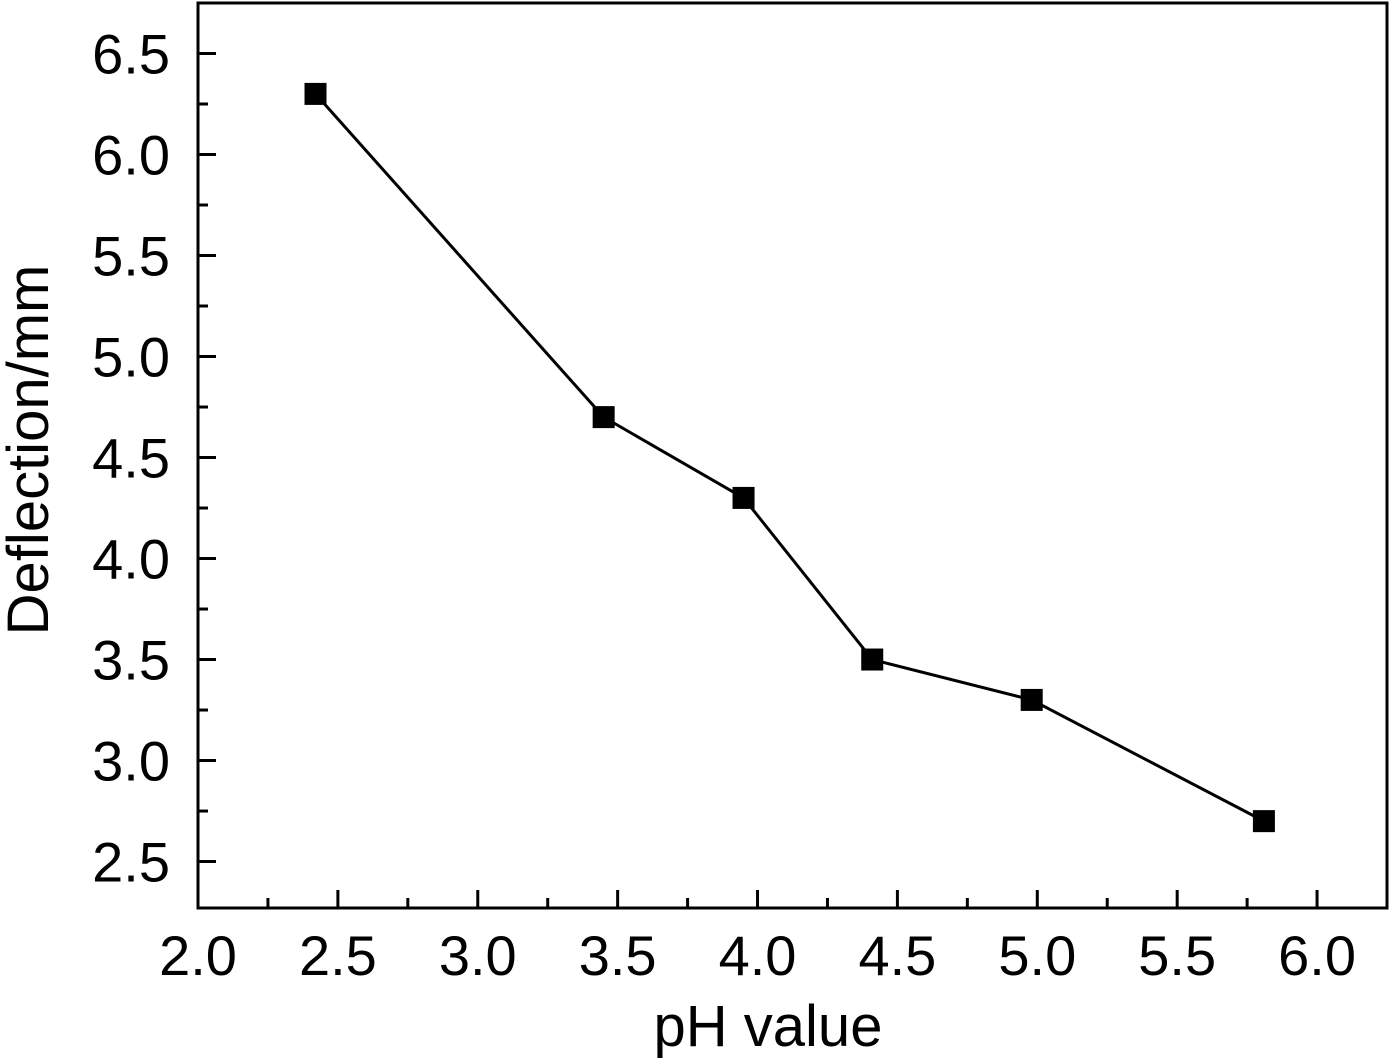 The width and height of the screenshot is (1393, 1058). What do you see at coordinates (131, 256) in the screenshot?
I see `y-tick-label: 5.5` at bounding box center [131, 256].